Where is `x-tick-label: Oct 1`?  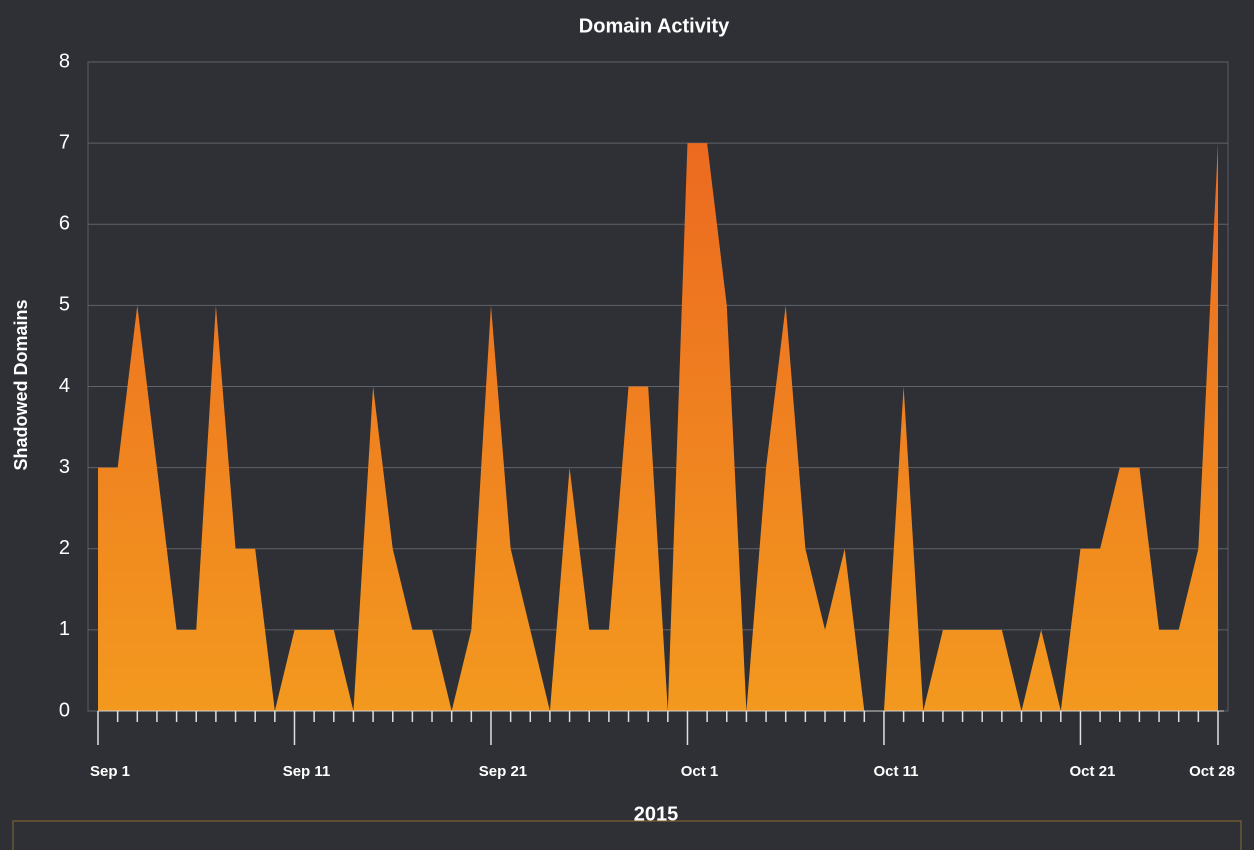
x-tick-label: Oct 1 is located at coordinates (700, 771).